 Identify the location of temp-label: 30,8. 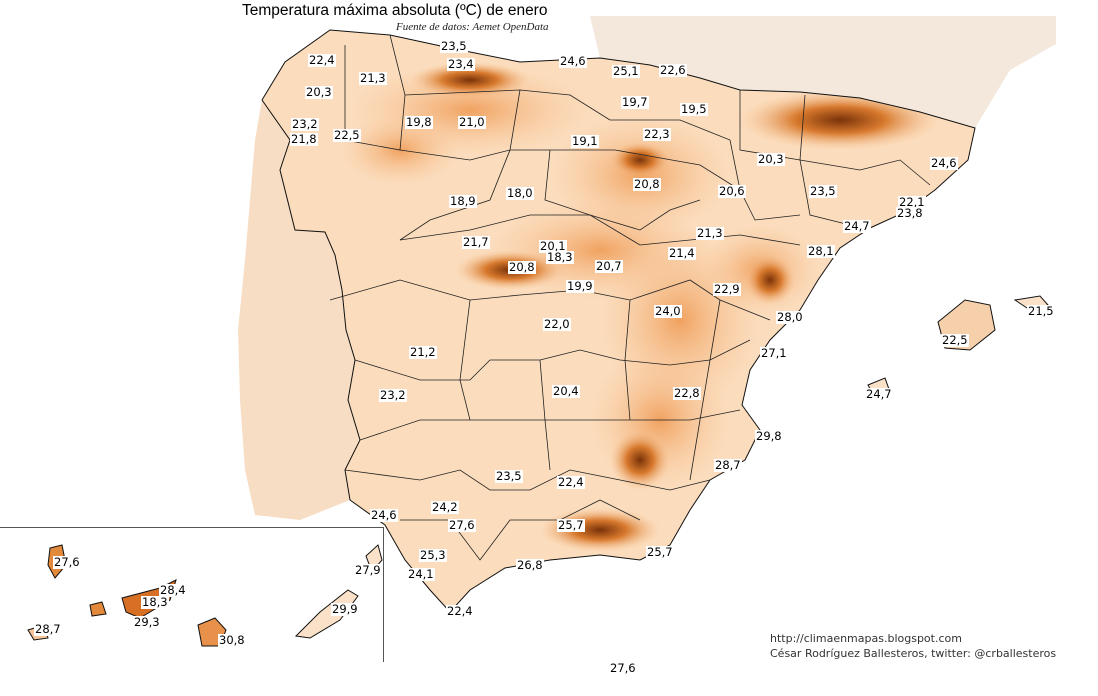
(232, 640).